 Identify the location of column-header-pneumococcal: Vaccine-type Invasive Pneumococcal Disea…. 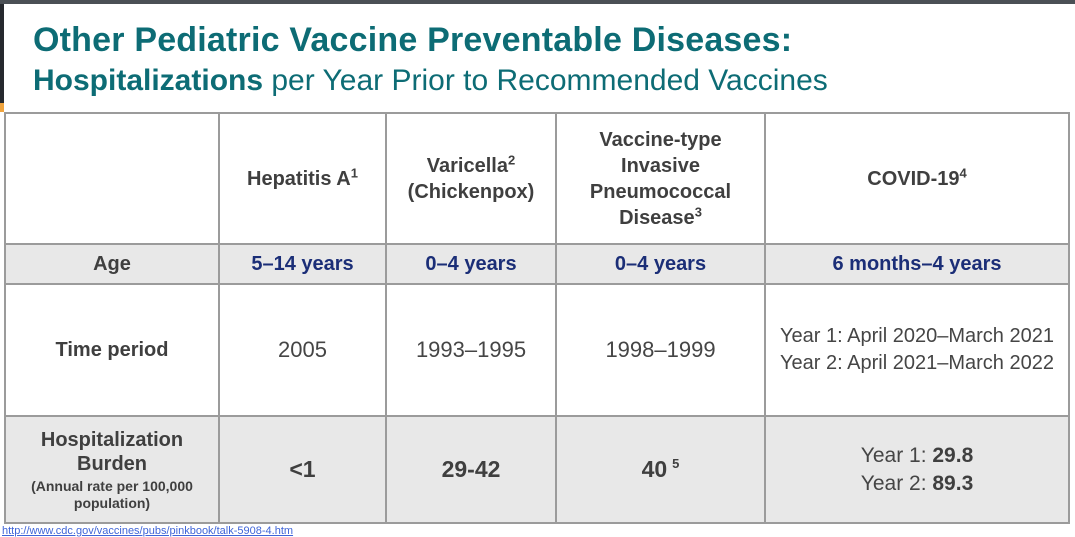
(660, 178).